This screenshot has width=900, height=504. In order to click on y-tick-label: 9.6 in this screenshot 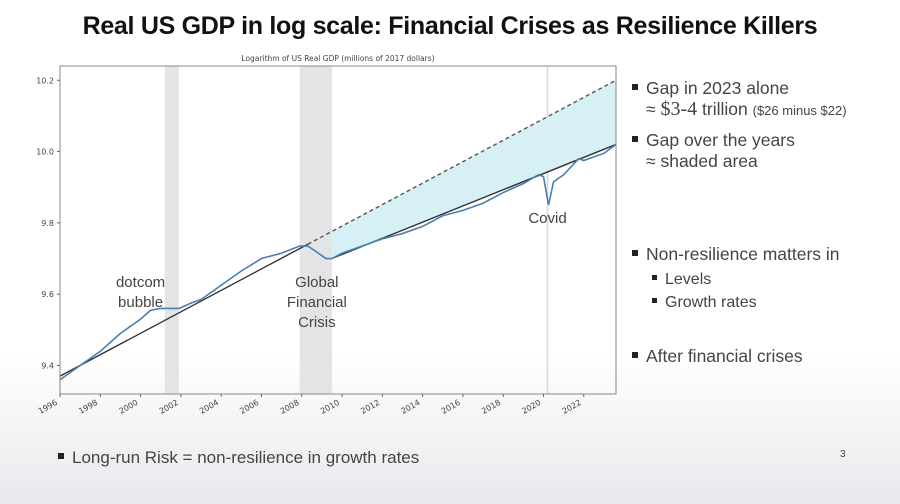, I will do `click(47, 294)`.